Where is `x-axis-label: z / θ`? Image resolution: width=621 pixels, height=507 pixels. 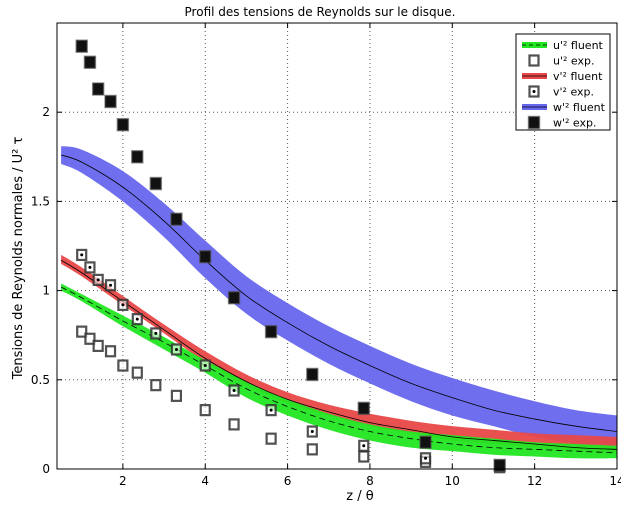
x-axis-label: z / θ is located at coordinates (359, 496).